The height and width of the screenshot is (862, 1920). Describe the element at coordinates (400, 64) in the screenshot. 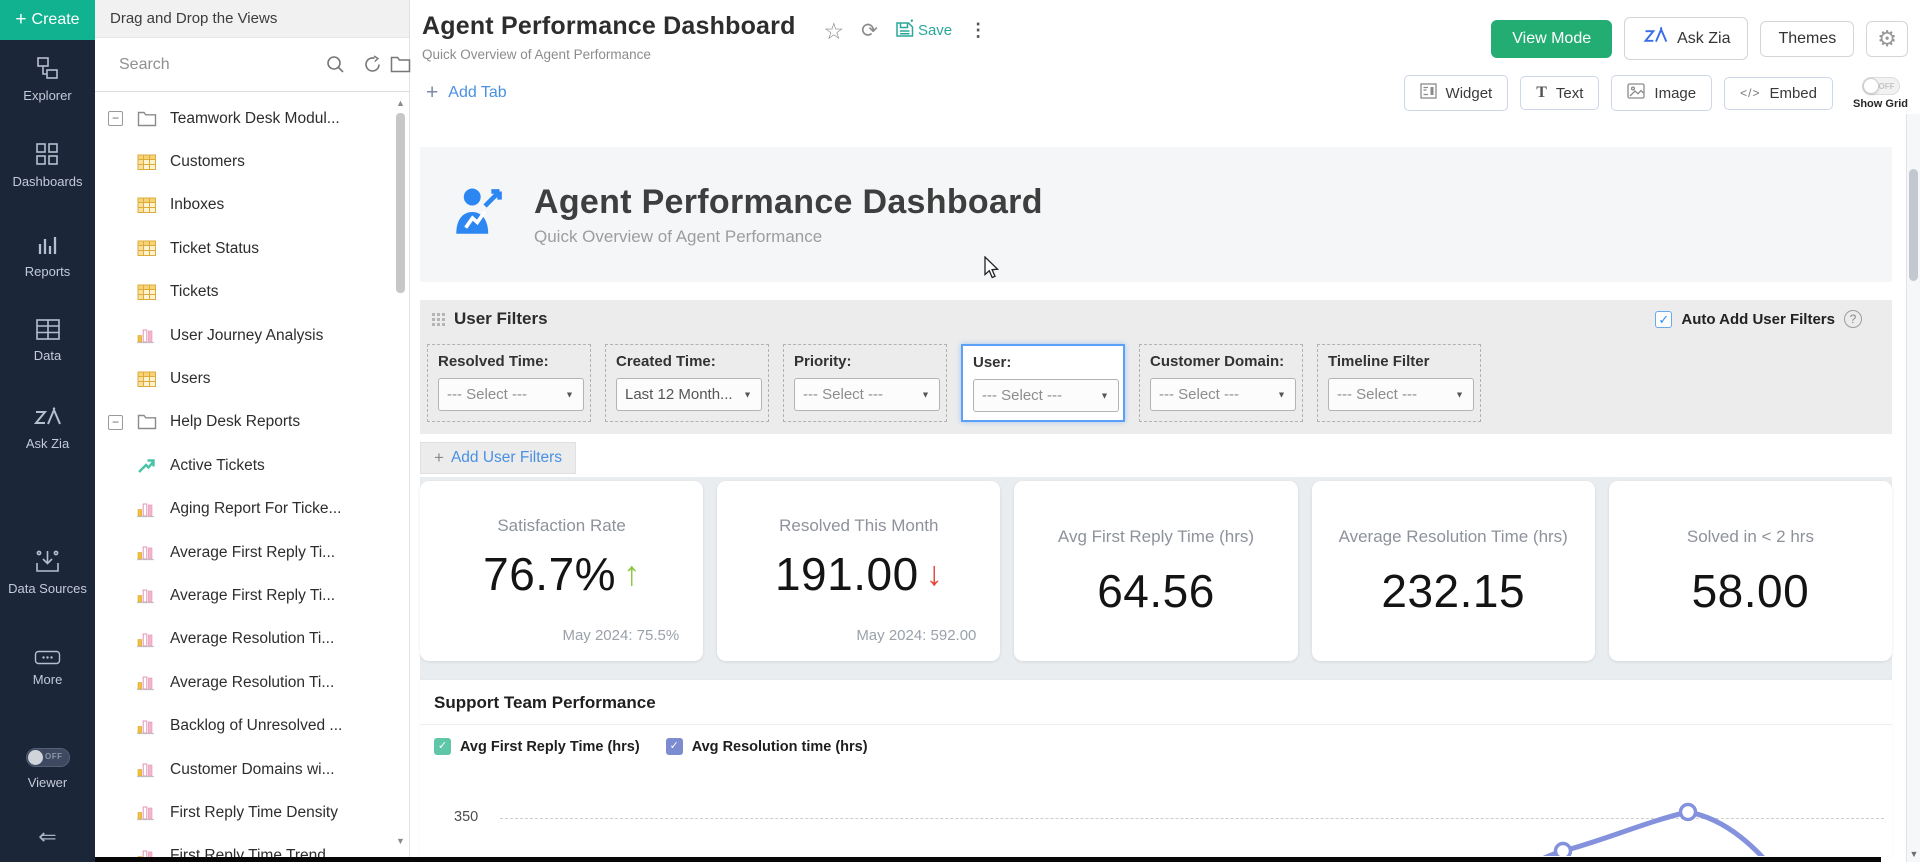

I see `folder-view-icon` at that location.